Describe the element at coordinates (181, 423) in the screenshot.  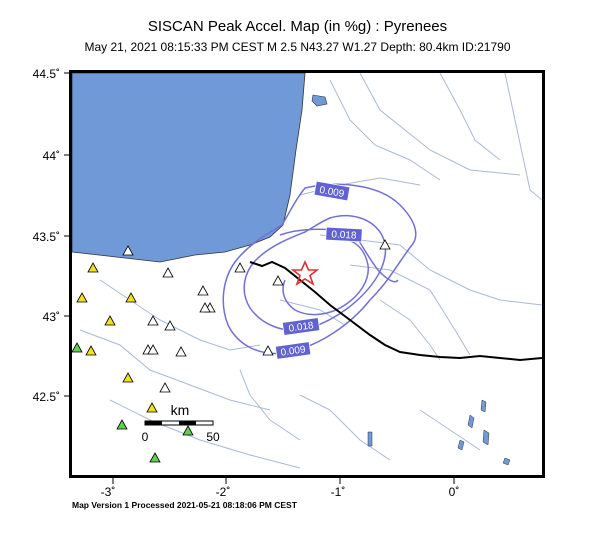
I see `scale-bar: km 0 50` at that location.